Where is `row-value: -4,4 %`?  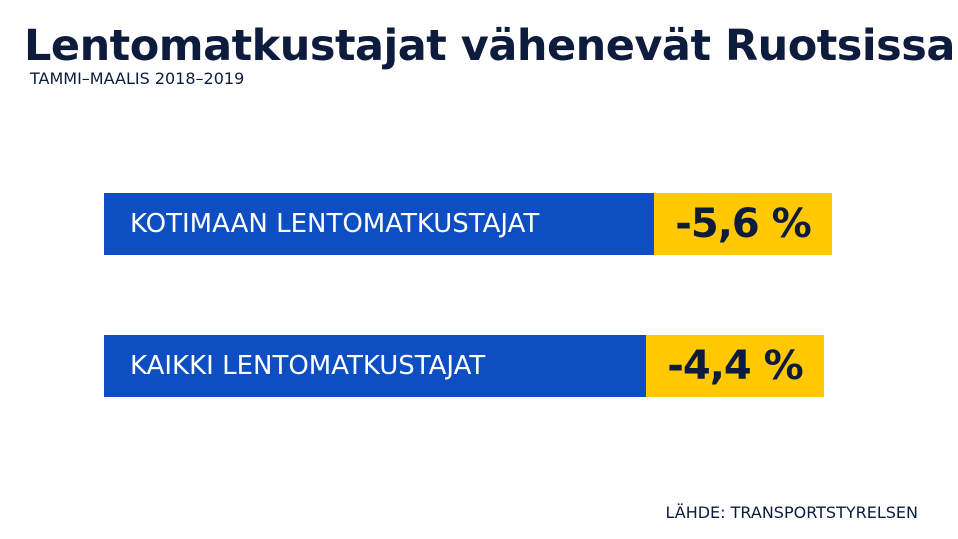
row-value: -4,4 % is located at coordinates (735, 366).